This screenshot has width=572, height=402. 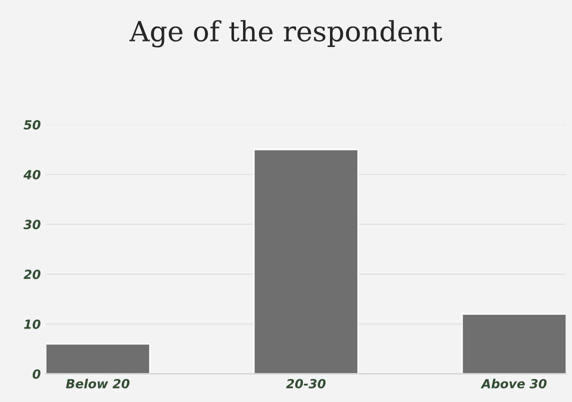 What do you see at coordinates (32, 125) in the screenshot?
I see `y-tick-label: 50` at bounding box center [32, 125].